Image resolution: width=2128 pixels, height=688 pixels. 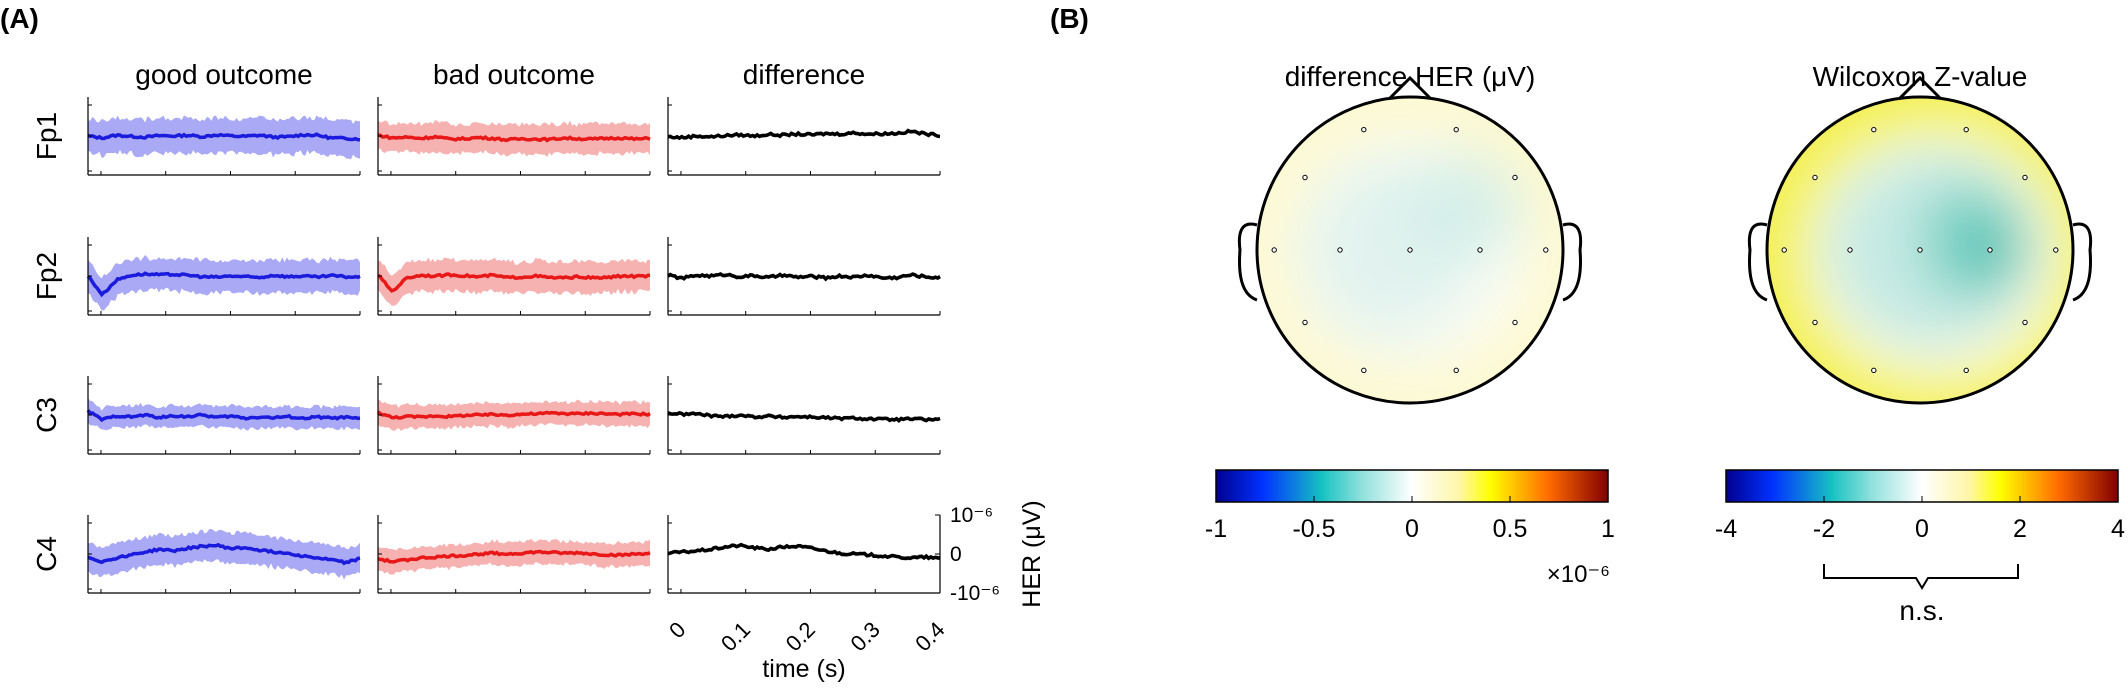 I want to click on colorbar-difference: -1 -0.5 0 0.5 1 ×10⁻⁶, so click(x=1410, y=528).